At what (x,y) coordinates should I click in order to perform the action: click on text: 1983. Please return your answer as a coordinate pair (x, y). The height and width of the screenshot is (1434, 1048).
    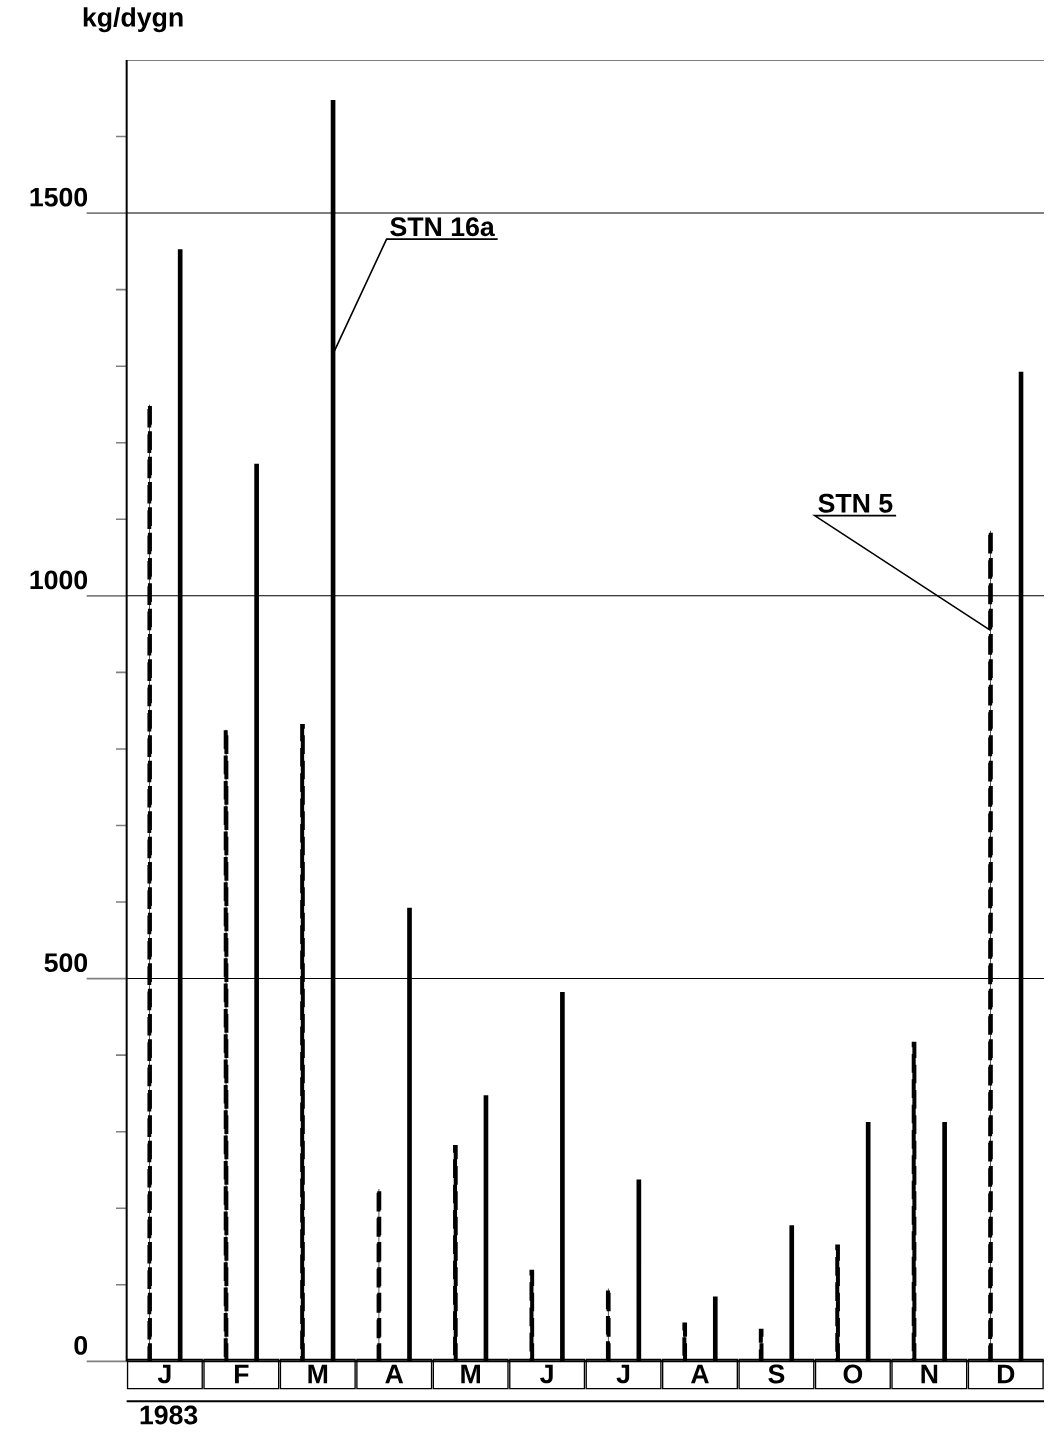
    Looking at the image, I should click on (169, 1415).